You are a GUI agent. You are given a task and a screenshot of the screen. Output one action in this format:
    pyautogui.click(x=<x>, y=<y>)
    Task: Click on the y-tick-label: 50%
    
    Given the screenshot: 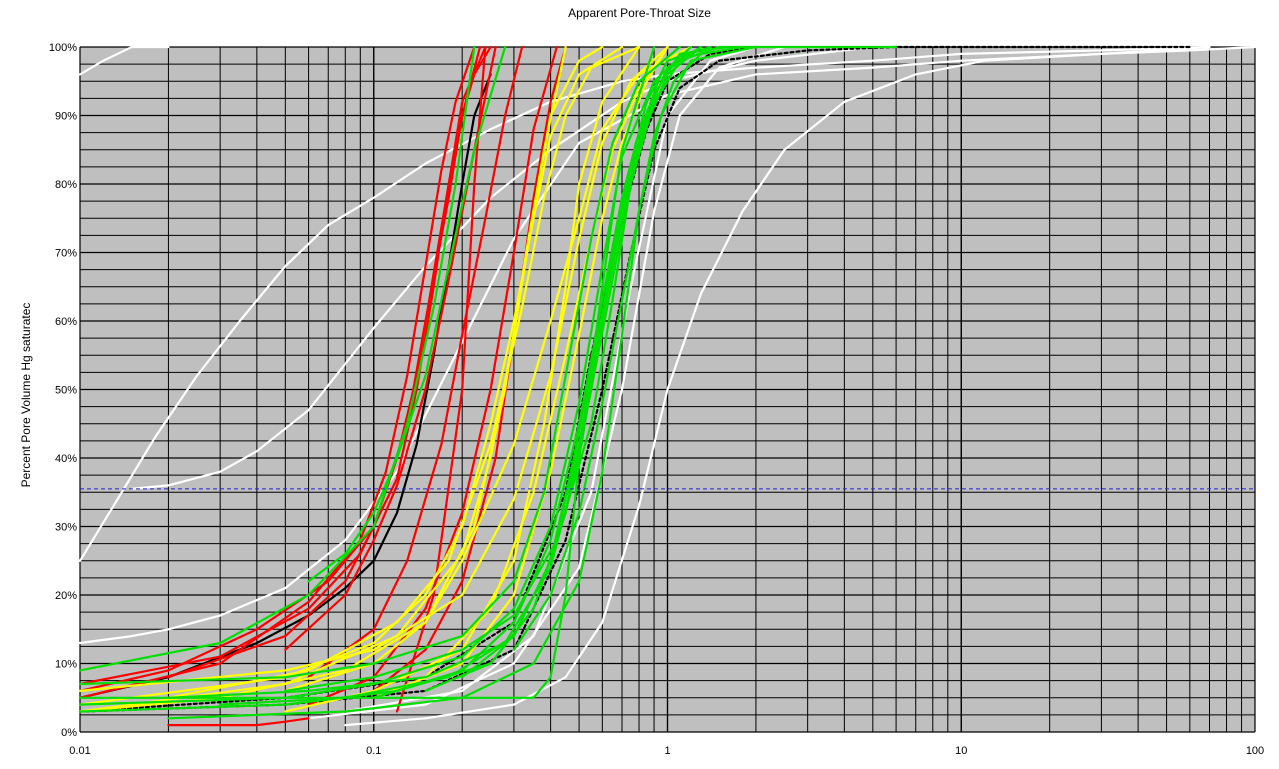 What is the action you would take?
    pyautogui.click(x=66, y=391)
    